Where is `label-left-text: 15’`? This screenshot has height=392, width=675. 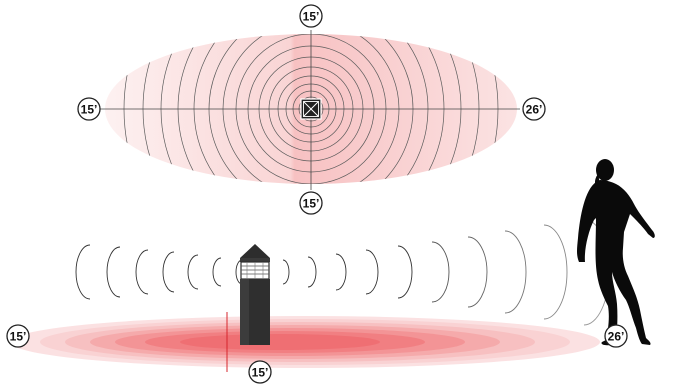
label-left-text: 15’ is located at coordinates (89, 110).